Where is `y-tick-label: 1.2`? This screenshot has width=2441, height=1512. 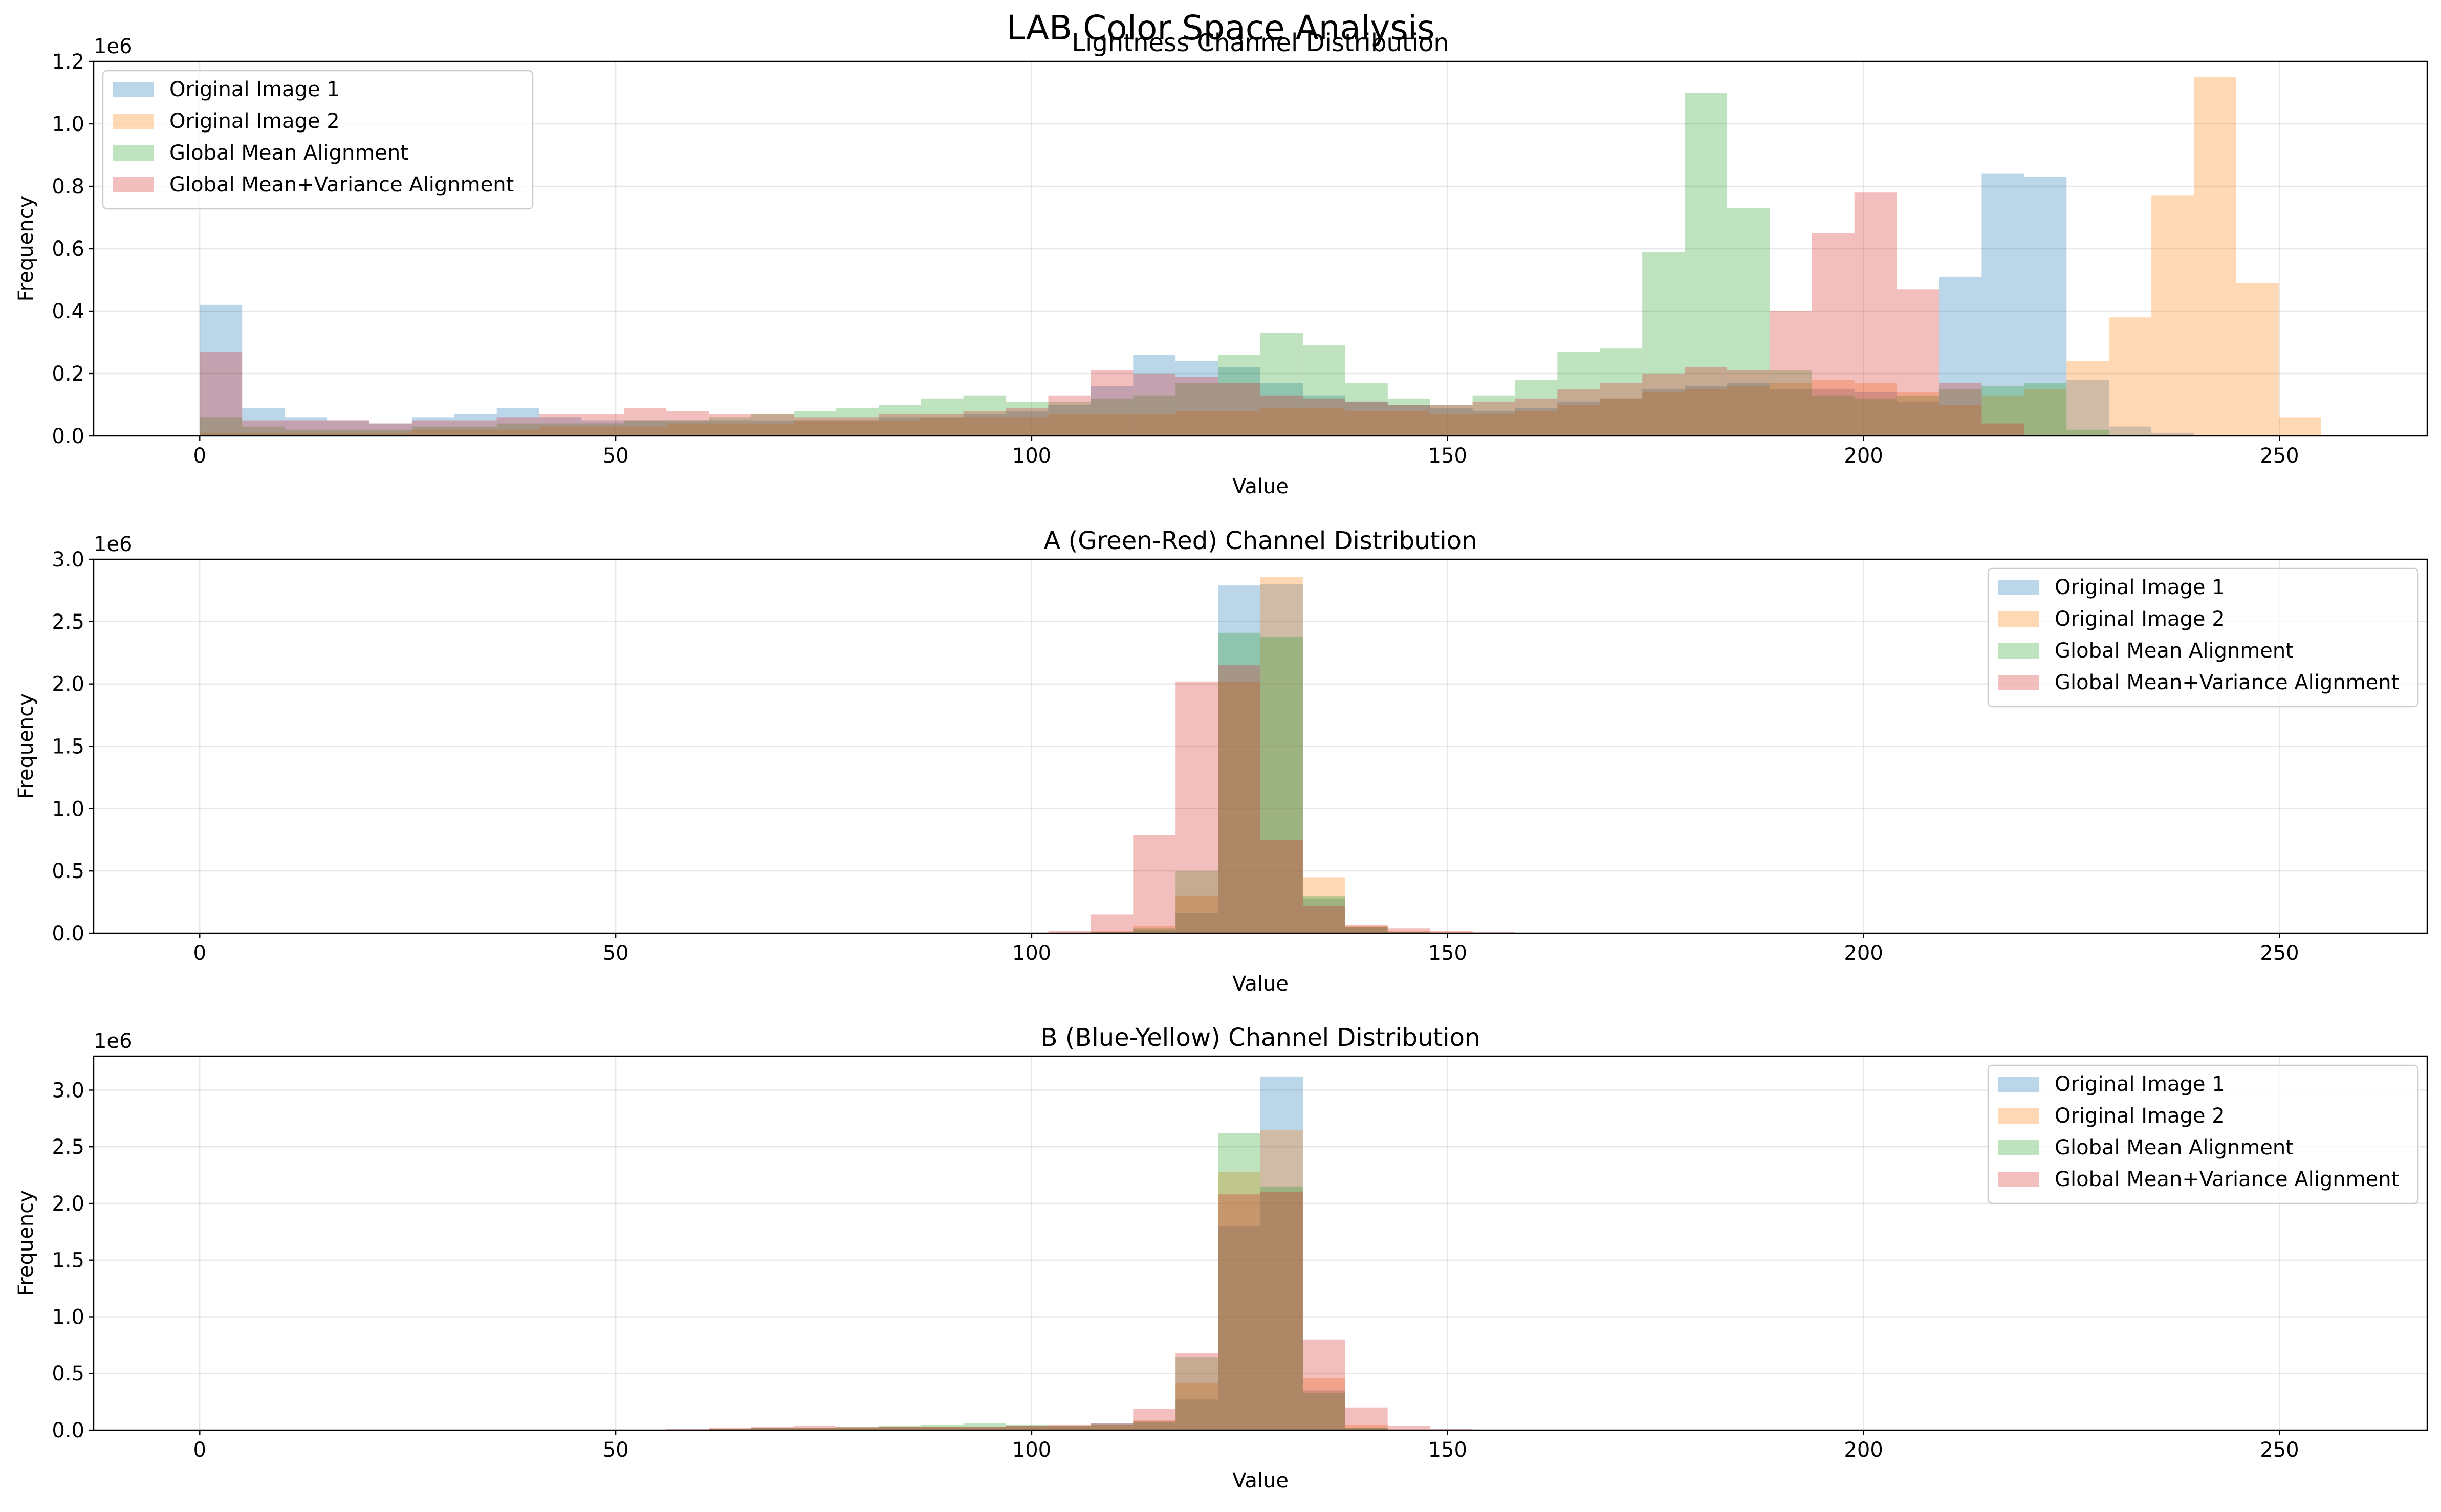
y-tick-label: 1.2 is located at coordinates (68, 62).